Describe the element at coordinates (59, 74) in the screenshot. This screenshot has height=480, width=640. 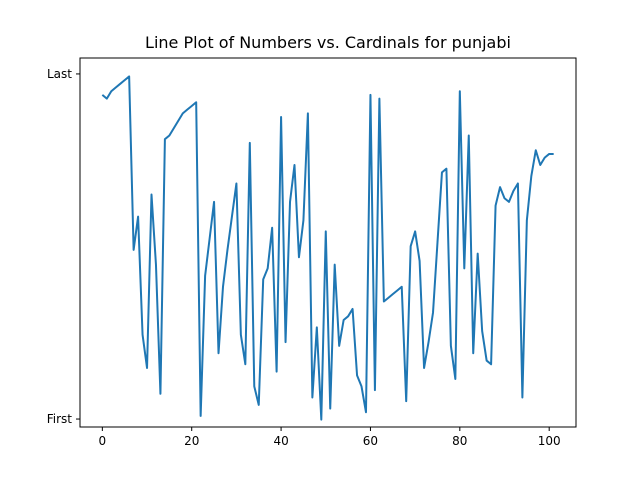
I see `y-tick-label: Last` at that location.